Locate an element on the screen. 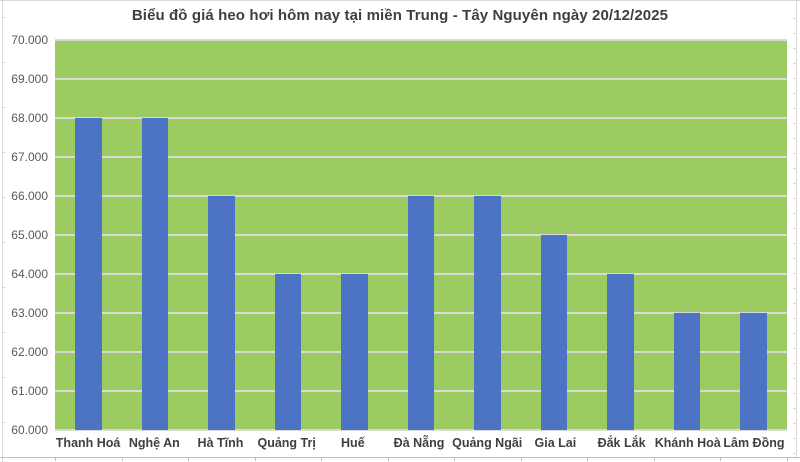  bar-khanh-hoa is located at coordinates (687, 371).